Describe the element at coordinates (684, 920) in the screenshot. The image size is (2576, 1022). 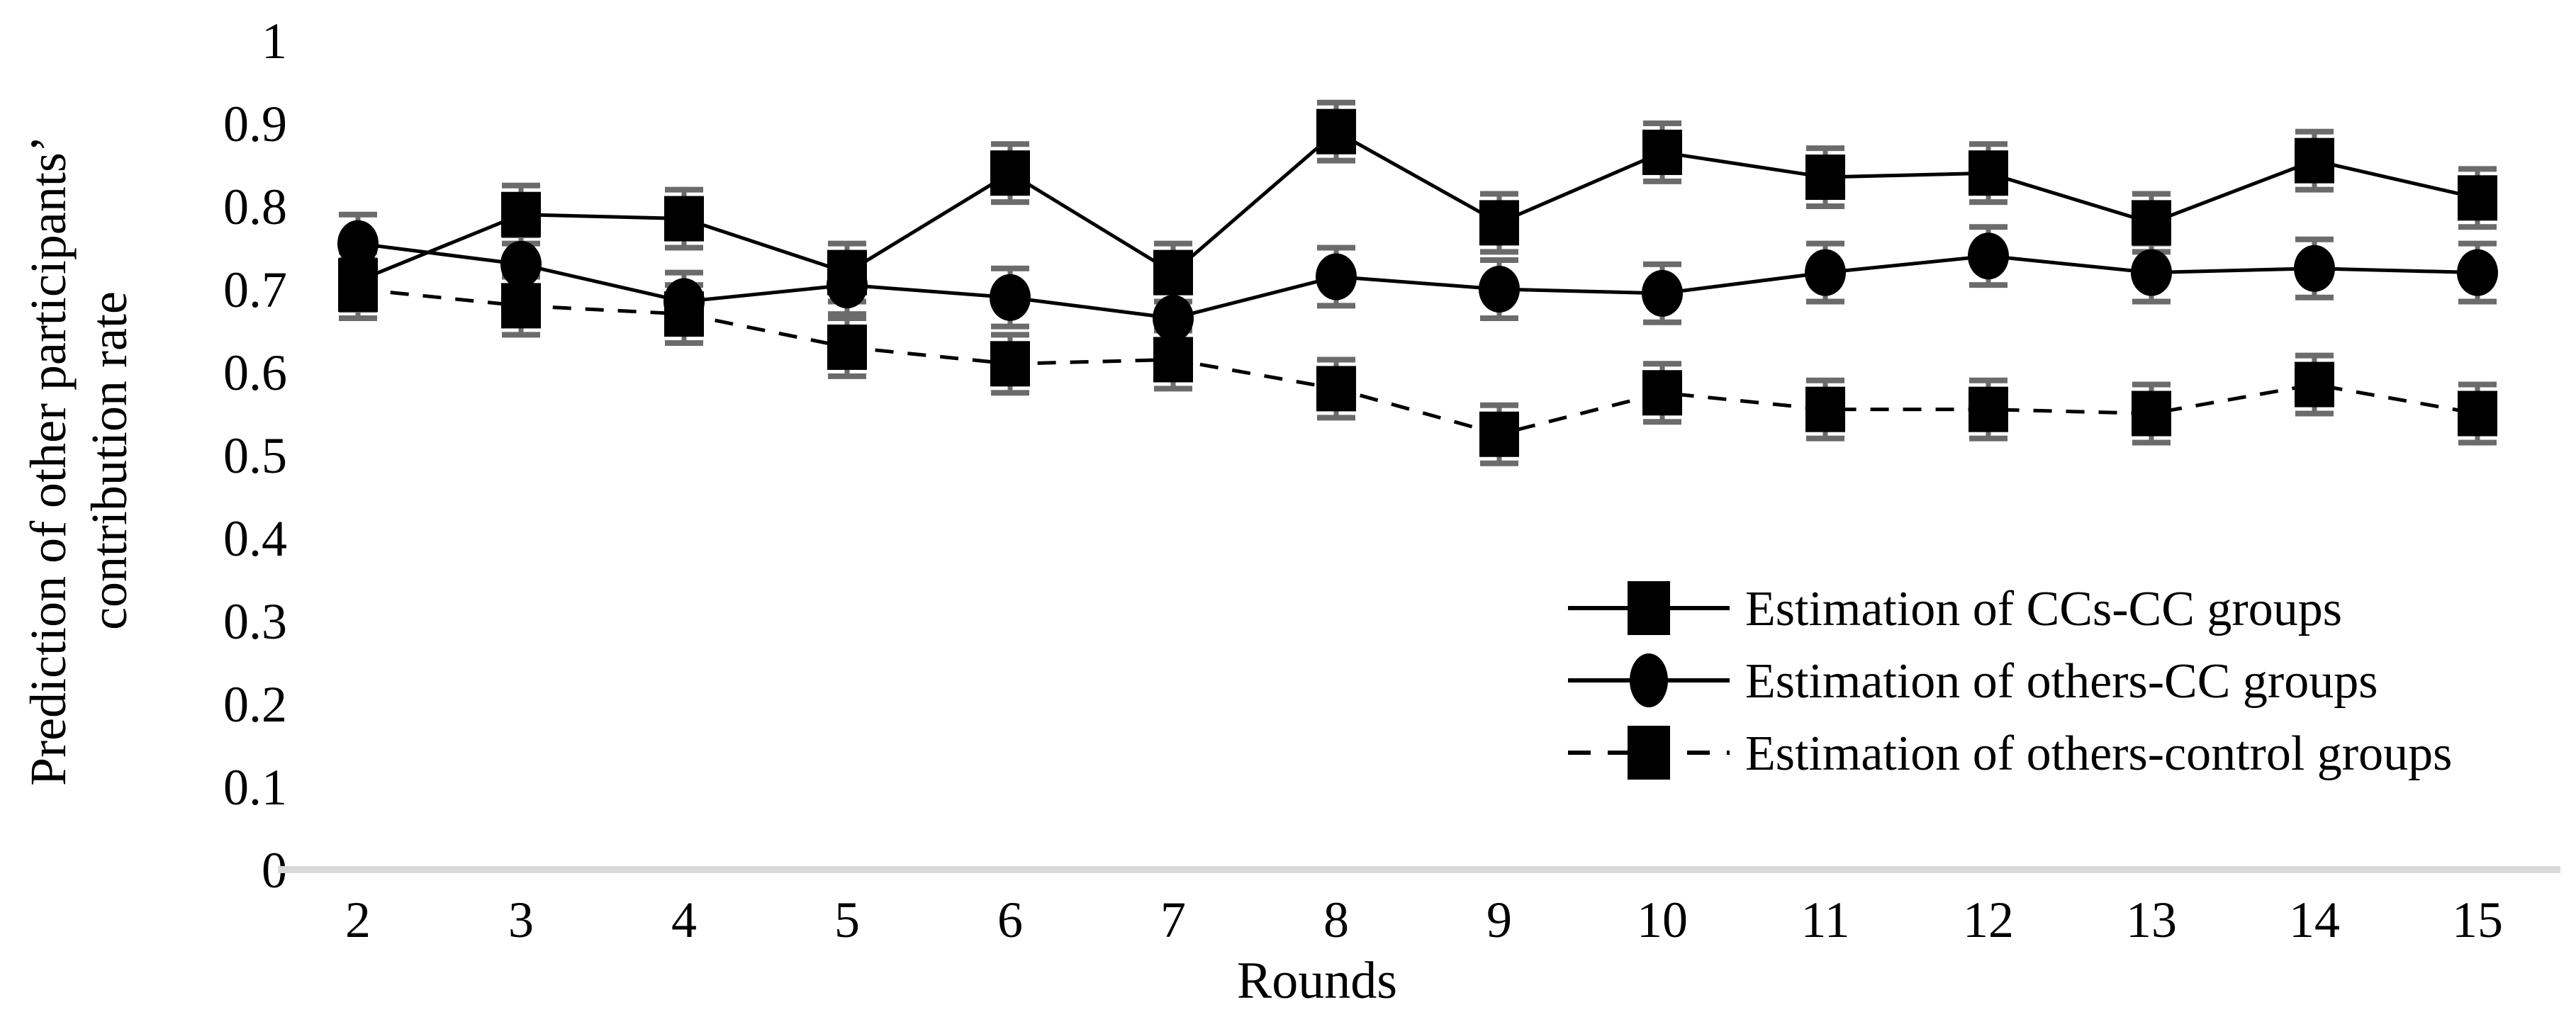
I see `x-tick-label: 4` at that location.